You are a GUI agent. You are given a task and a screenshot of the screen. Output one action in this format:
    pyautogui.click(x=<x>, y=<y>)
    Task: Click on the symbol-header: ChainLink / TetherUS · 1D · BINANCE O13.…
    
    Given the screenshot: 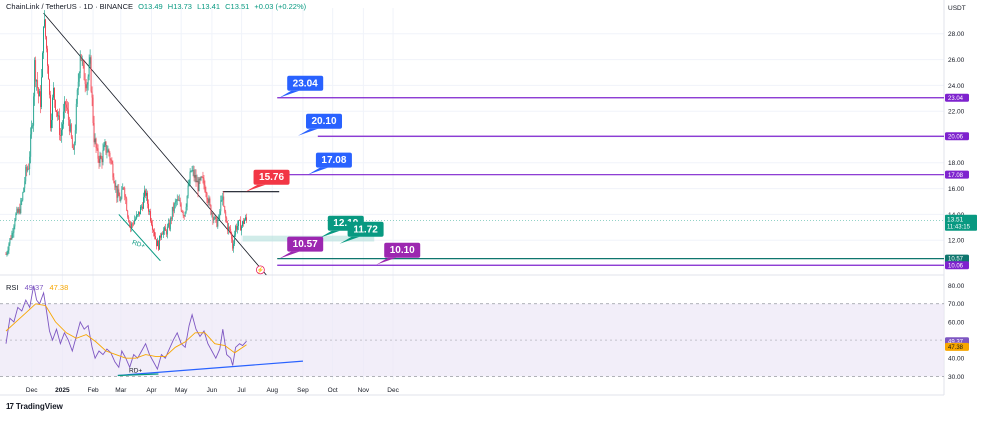 What is the action you would take?
    pyautogui.click(x=157, y=6)
    